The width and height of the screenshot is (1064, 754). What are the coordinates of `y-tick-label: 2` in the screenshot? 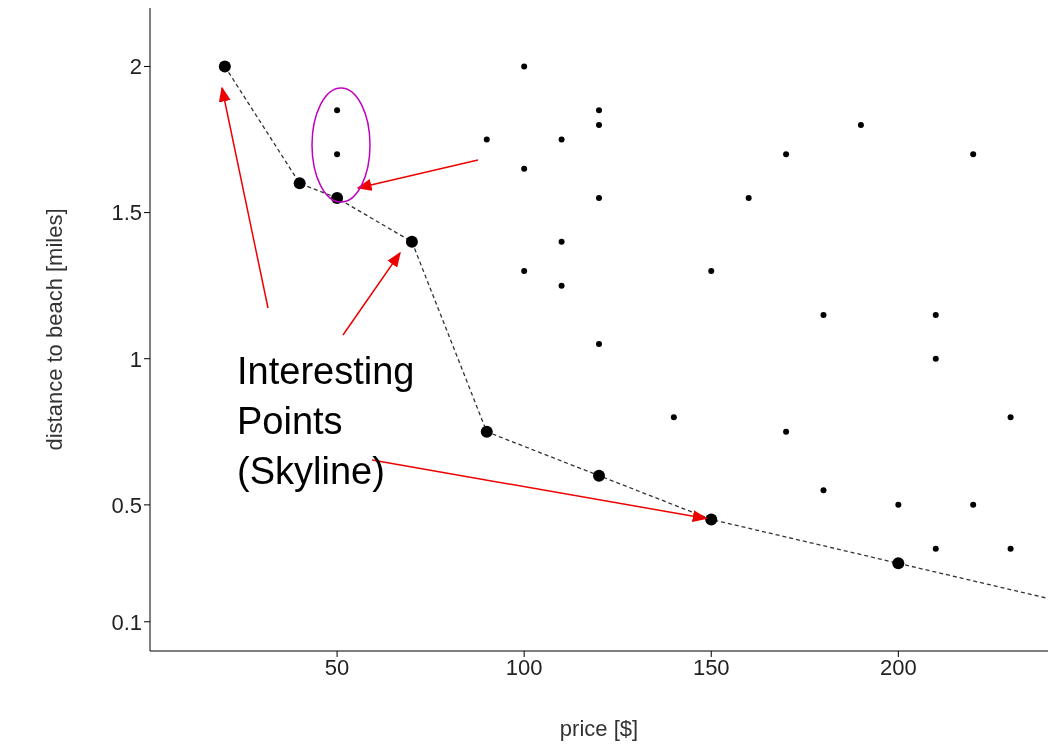 It's located at (135, 67).